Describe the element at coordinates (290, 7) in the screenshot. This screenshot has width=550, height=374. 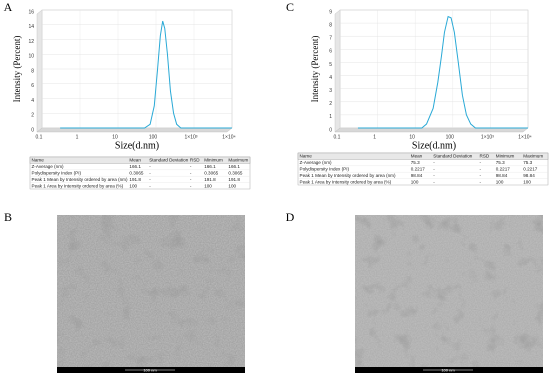
I see `panel-label: C` at that location.